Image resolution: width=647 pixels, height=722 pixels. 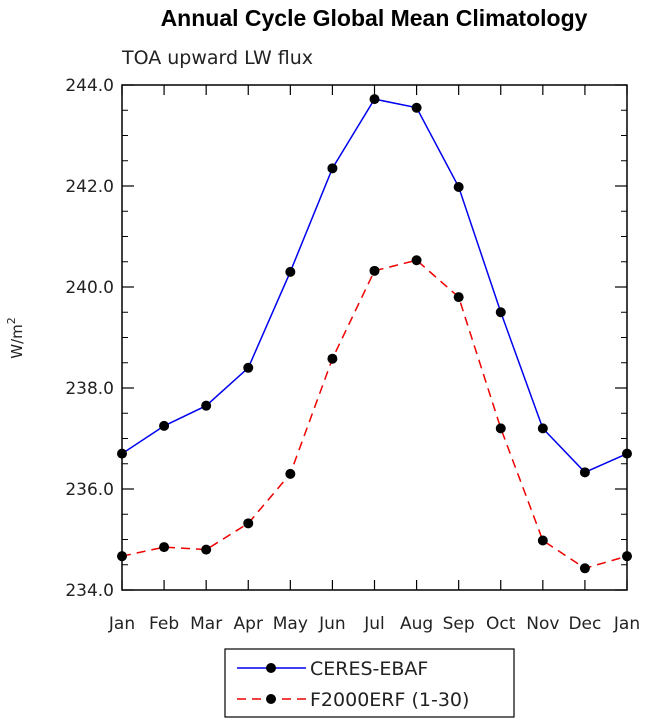 What do you see at coordinates (248, 624) in the screenshot?
I see `x-tick-label: Apr` at bounding box center [248, 624].